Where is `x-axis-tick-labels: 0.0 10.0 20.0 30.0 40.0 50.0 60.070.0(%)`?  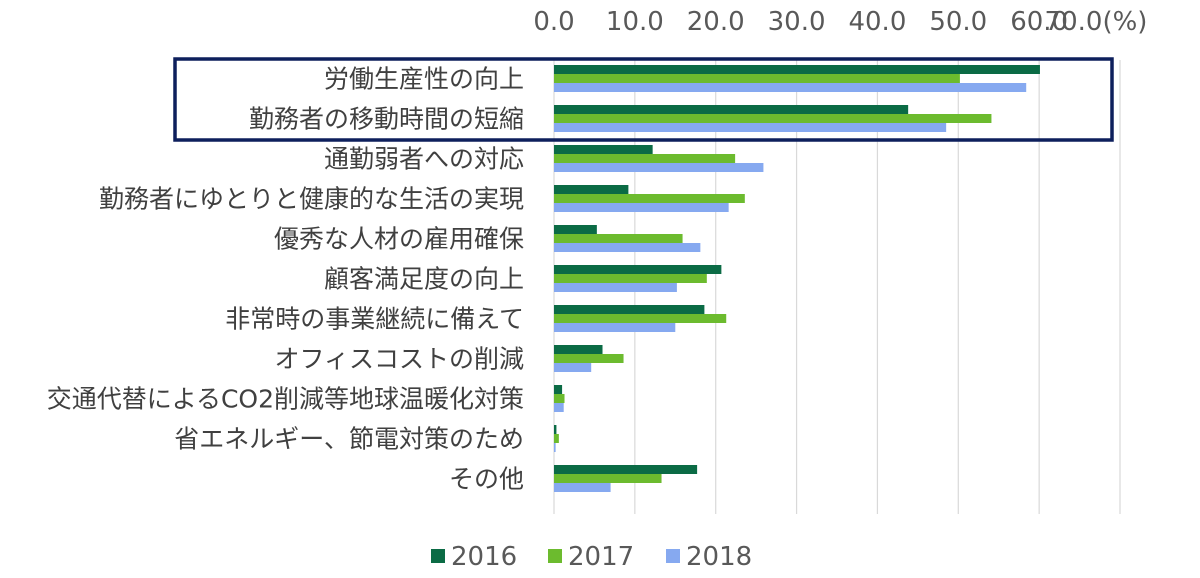
x-axis-tick-labels: 0.0 10.0 20.0 30.0 40.0 50.0 60.070.0(%) is located at coordinates (840, 22).